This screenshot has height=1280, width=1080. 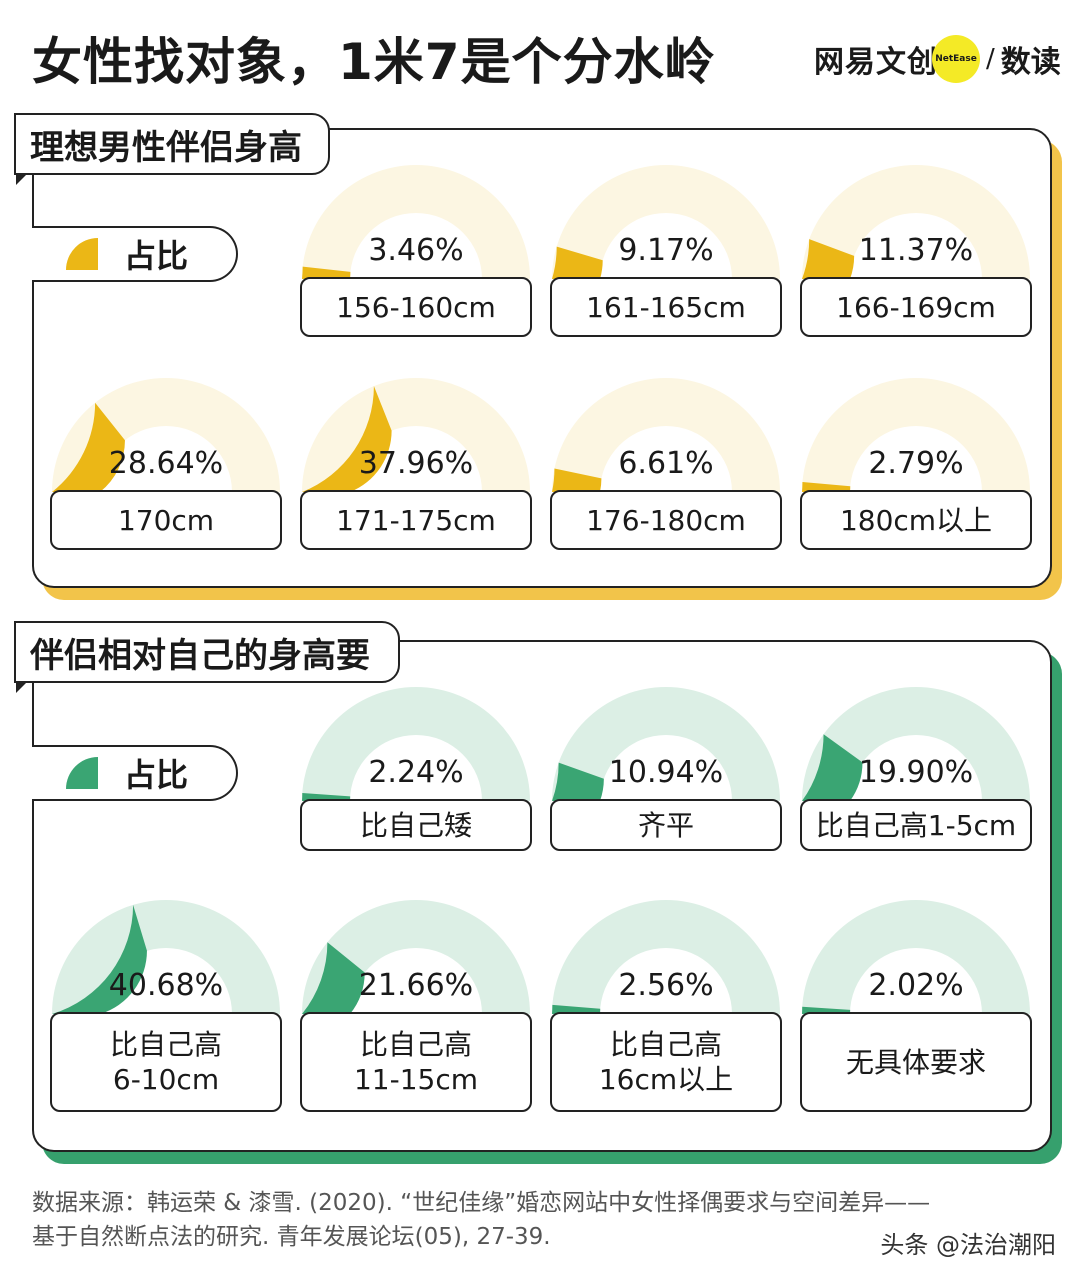 What do you see at coordinates (166, 985) in the screenshot?
I see `gauge-percent: 40.68%` at bounding box center [166, 985].